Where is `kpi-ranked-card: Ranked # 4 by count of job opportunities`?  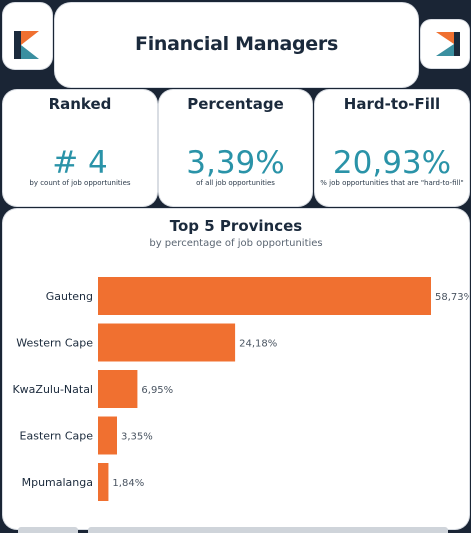
kpi-ranked-card: Ranked # 4 by count of job opportunities is located at coordinates (80, 148).